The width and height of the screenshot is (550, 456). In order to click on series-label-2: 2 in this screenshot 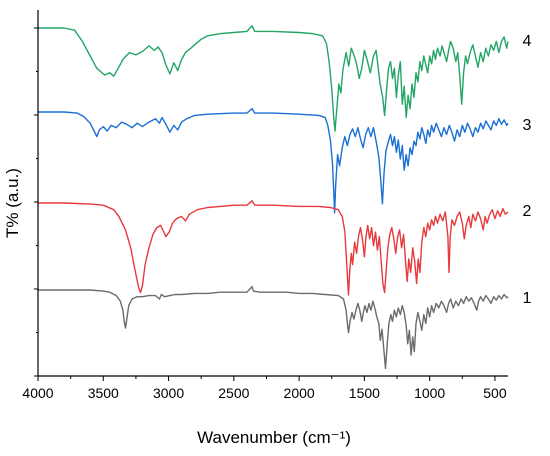, I will do `click(527, 211)`.